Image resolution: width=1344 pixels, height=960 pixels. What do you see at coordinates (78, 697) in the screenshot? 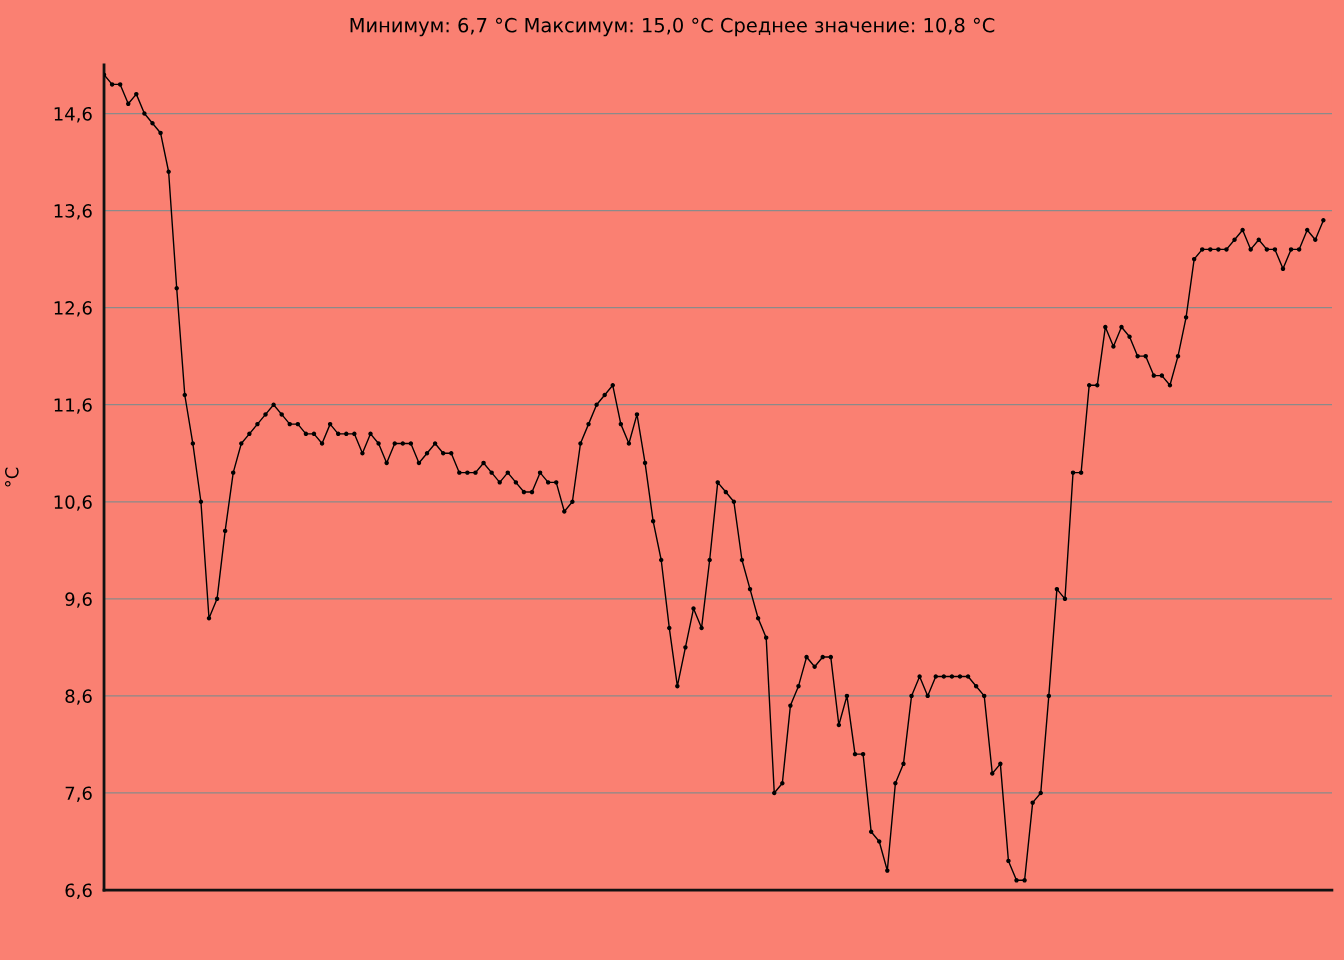
I see `y-tick-label: 8,6` at bounding box center [78, 697].